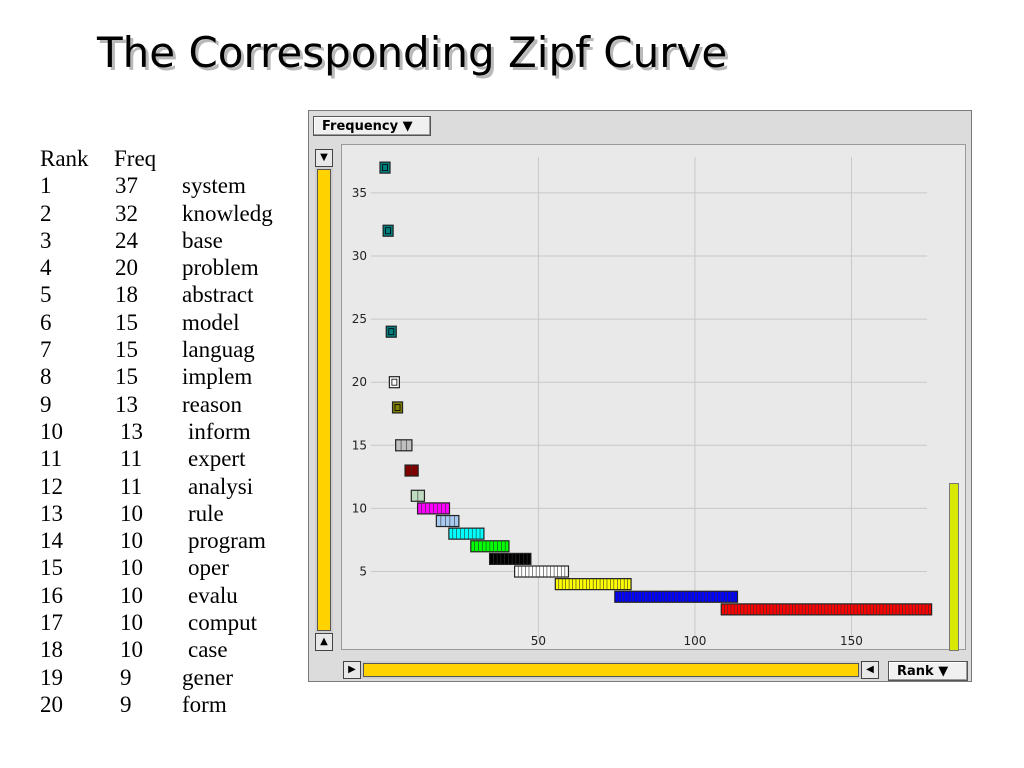 The width and height of the screenshot is (1024, 768). Describe the element at coordinates (211, 322) in the screenshot. I see `word-cell: model` at that location.